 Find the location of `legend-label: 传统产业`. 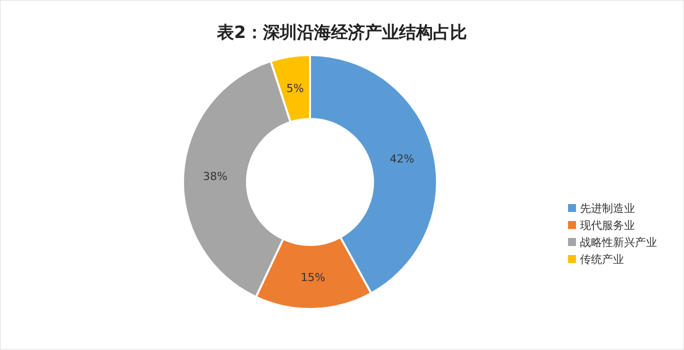

legend-label: 传统产业 is located at coordinates (602, 259).